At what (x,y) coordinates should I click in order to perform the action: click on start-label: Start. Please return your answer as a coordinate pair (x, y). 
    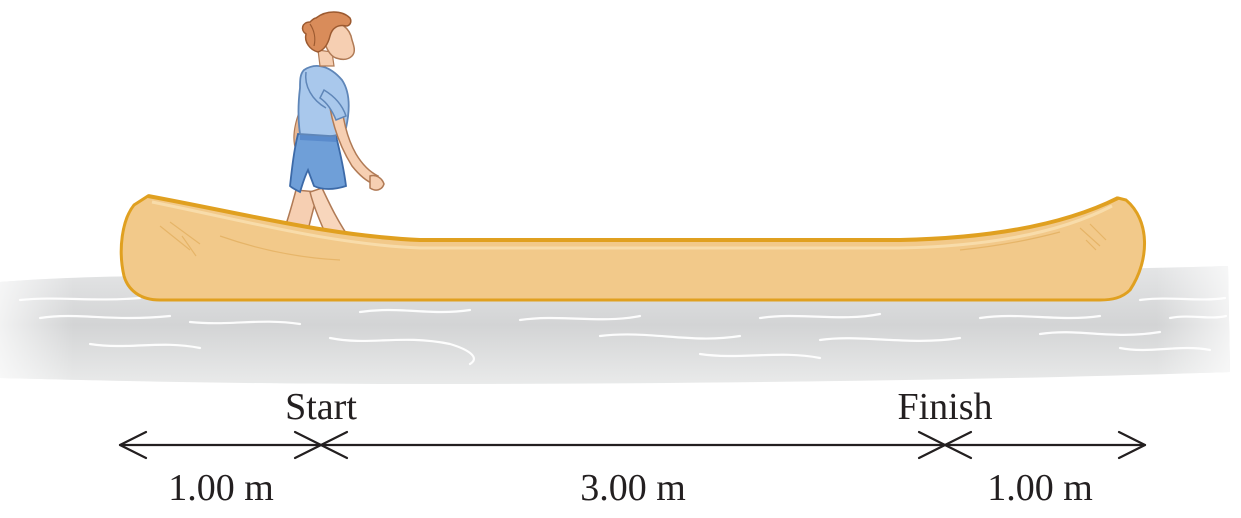
    Looking at the image, I should click on (321, 407).